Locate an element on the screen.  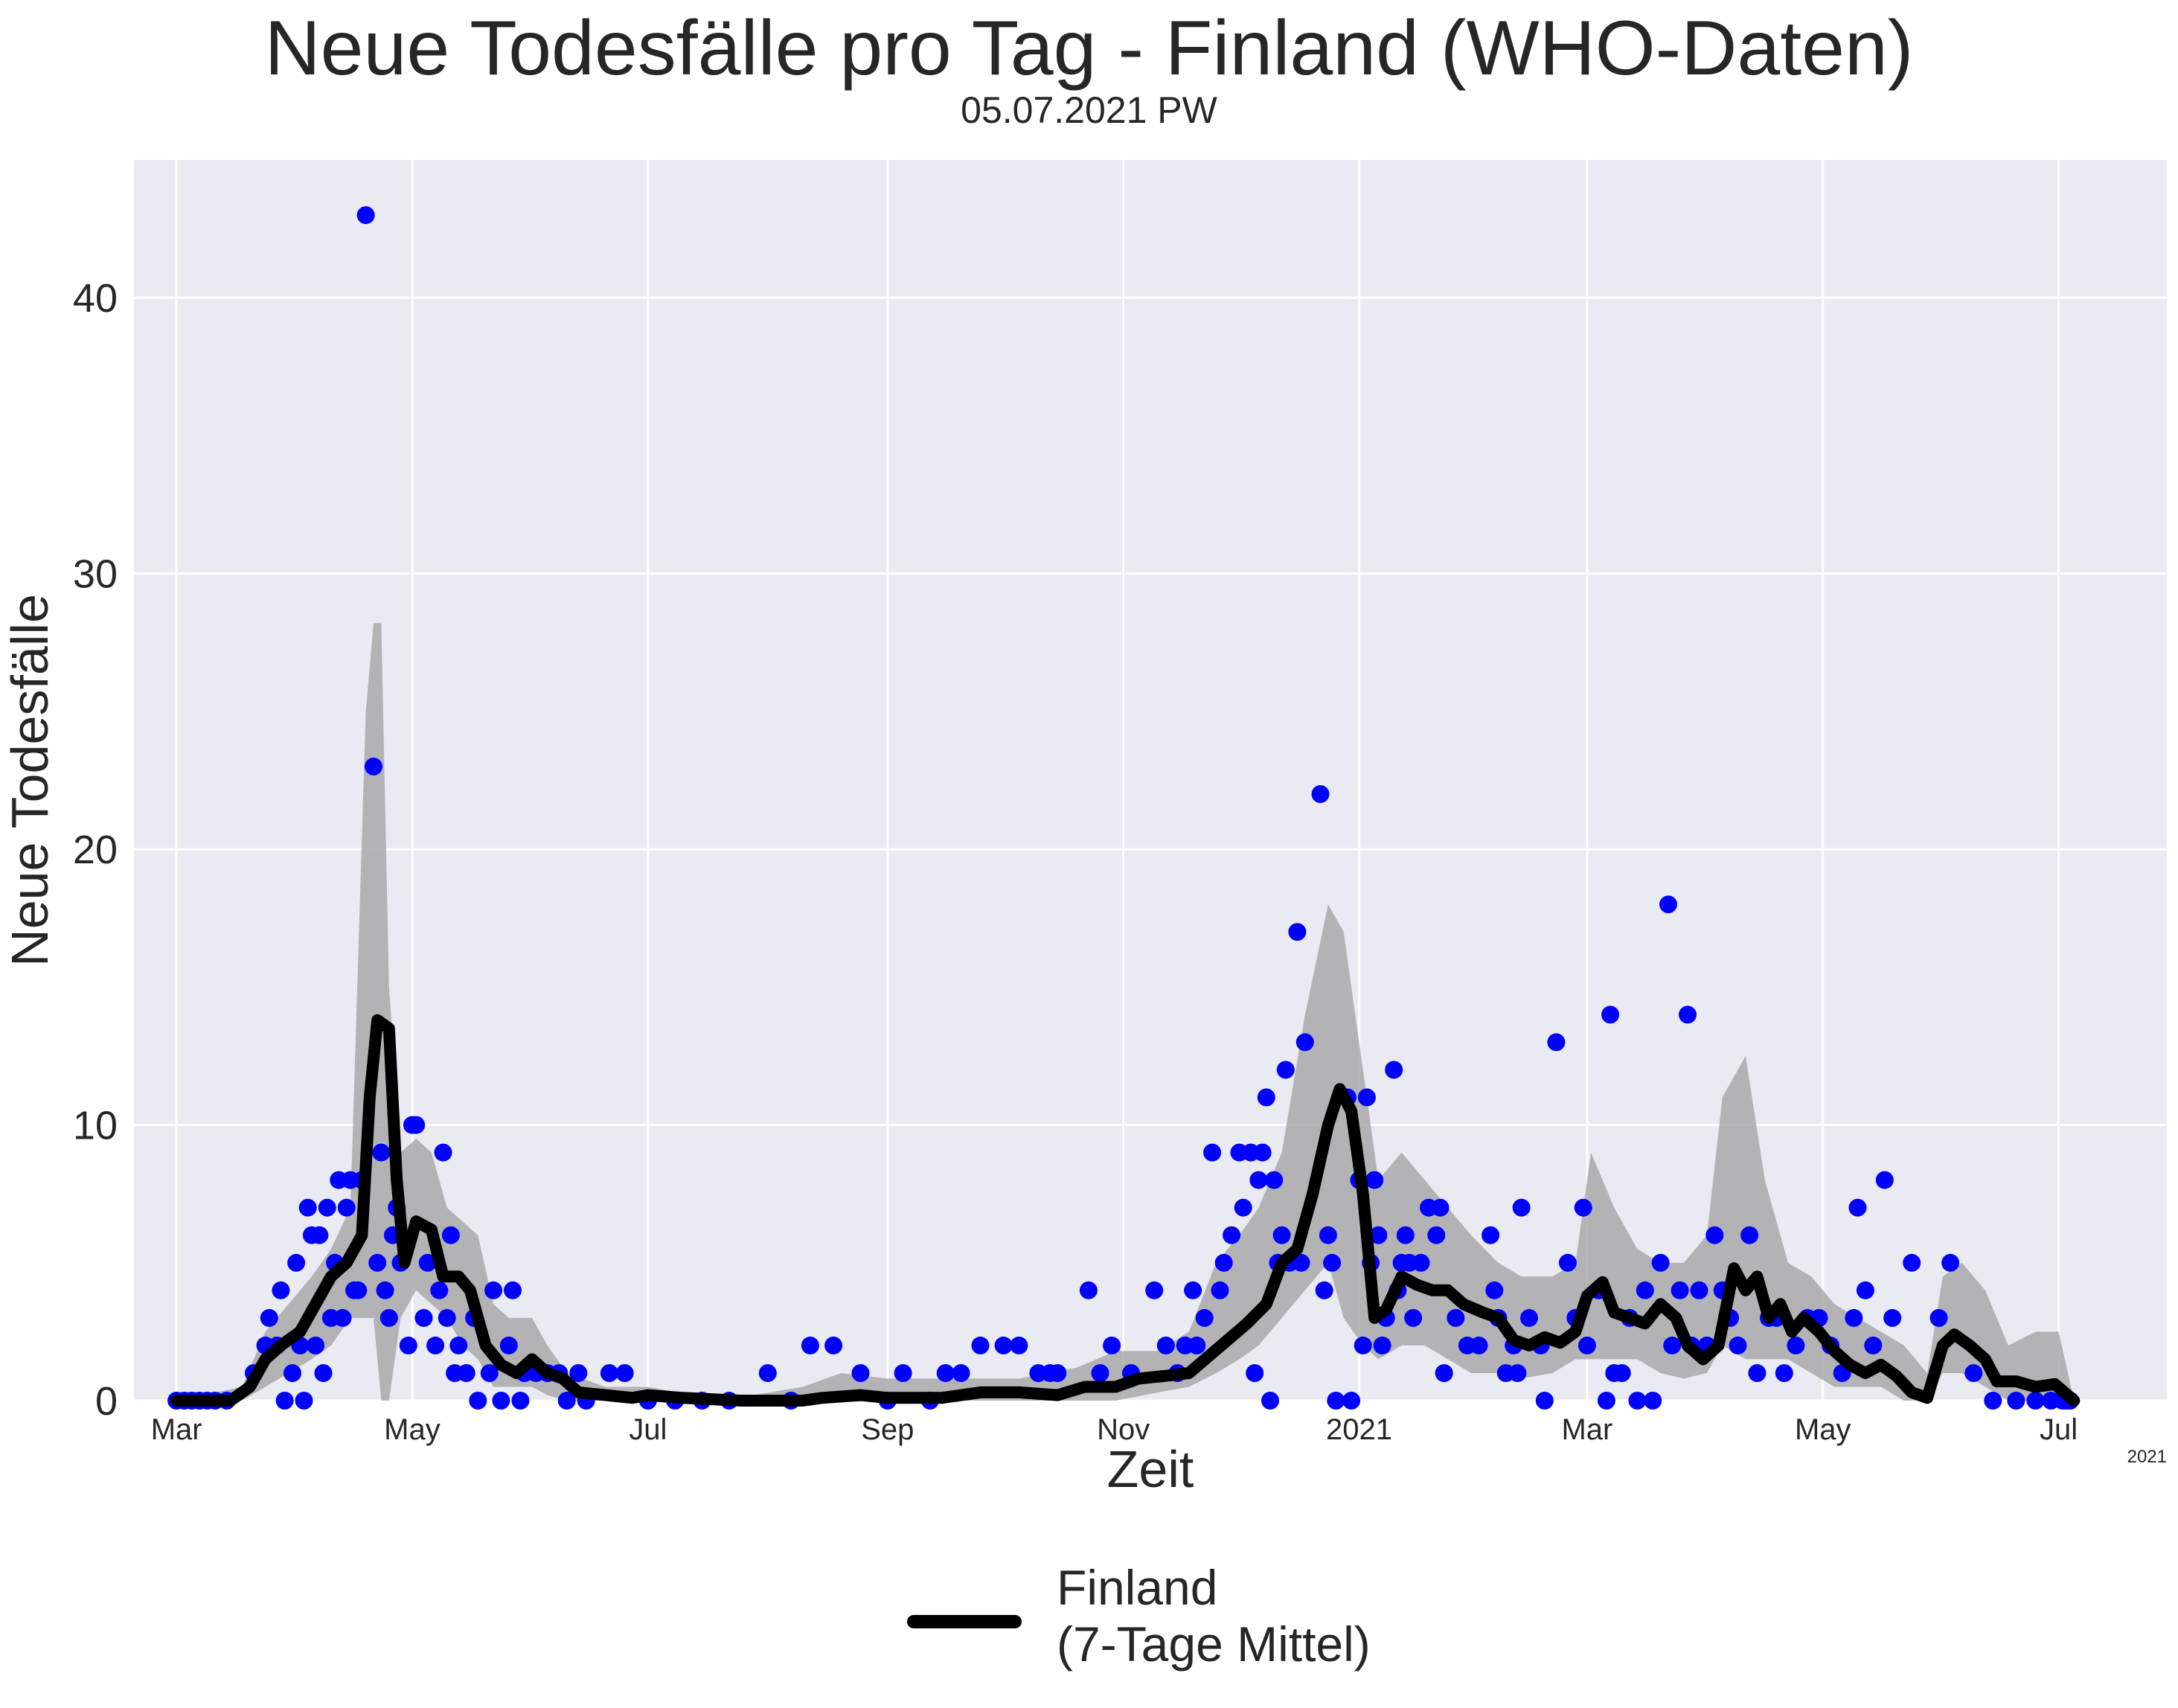
x-axis-label: Zeit is located at coordinates (1150, 1469).